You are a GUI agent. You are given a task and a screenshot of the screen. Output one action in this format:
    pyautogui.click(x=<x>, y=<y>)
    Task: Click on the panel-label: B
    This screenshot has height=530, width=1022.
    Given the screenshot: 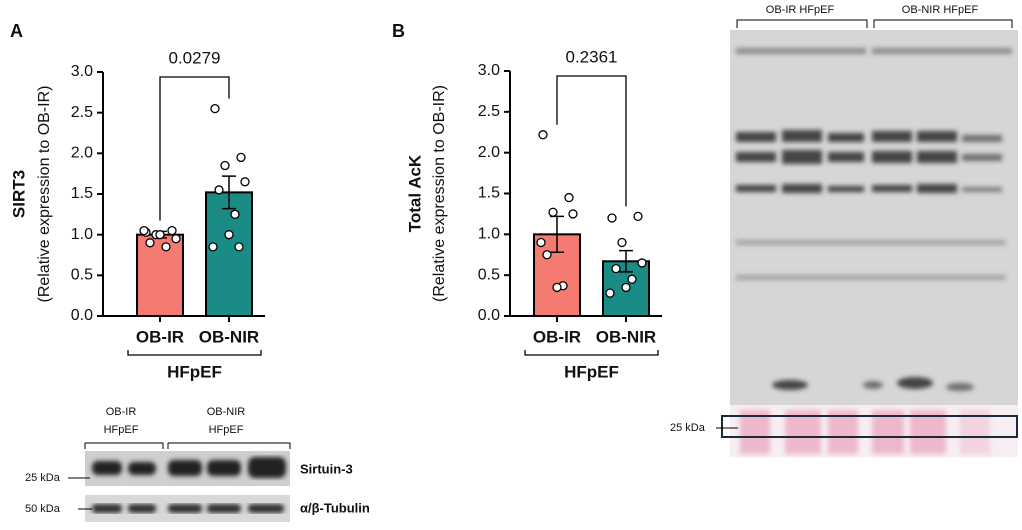 What is the action you would take?
    pyautogui.click(x=398, y=31)
    